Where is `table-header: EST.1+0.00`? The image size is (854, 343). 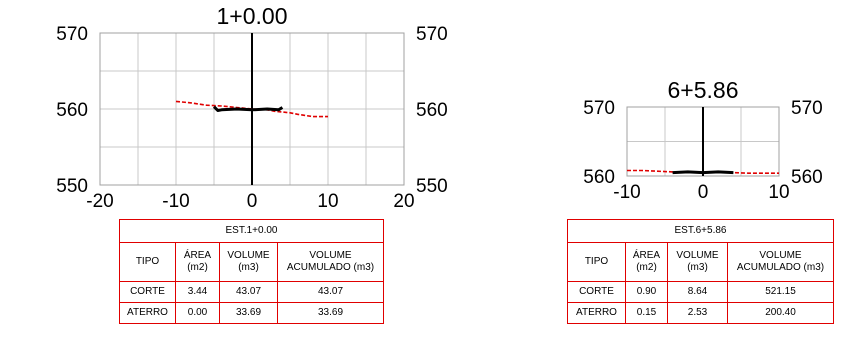
table-header: EST.1+0.00 is located at coordinates (251, 231).